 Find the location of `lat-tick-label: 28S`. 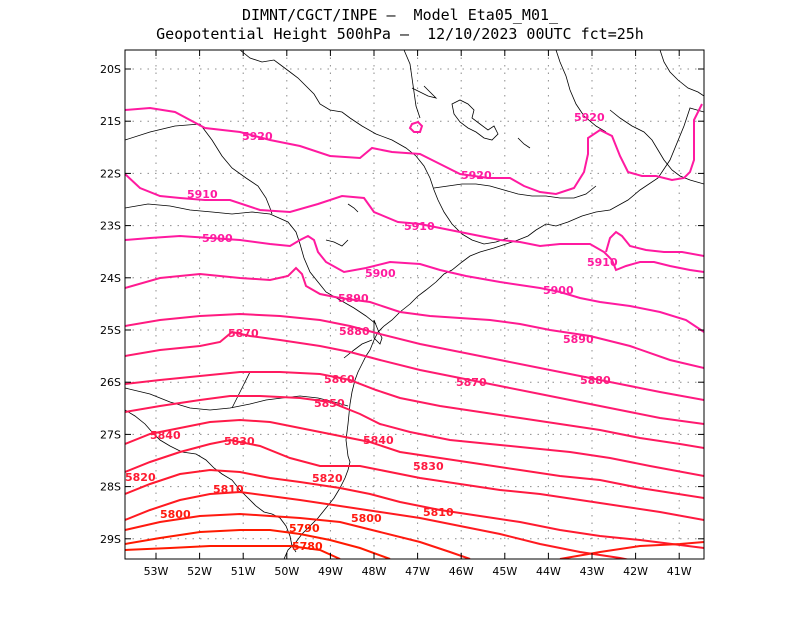

lat-tick-label: 28S is located at coordinates (110, 487).